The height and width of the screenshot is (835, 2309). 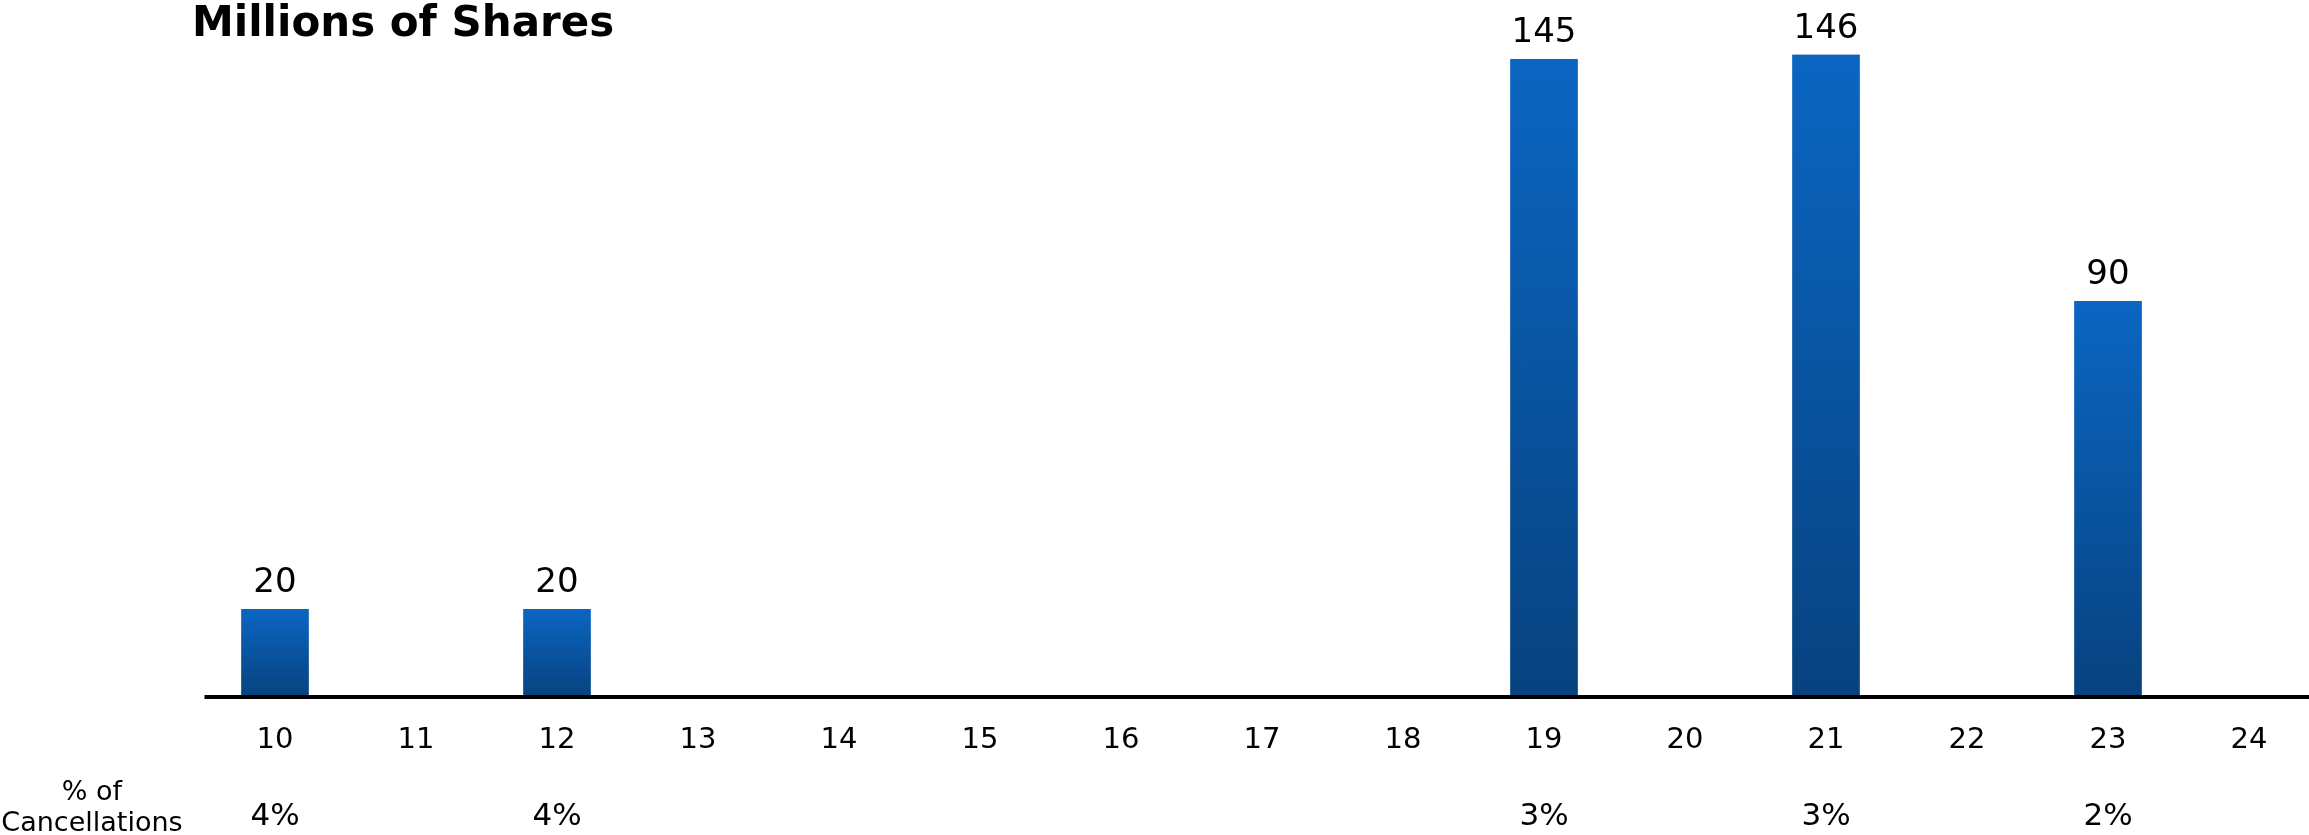 What do you see at coordinates (2249, 738) in the screenshot?
I see `x-tick-label: 24` at bounding box center [2249, 738].